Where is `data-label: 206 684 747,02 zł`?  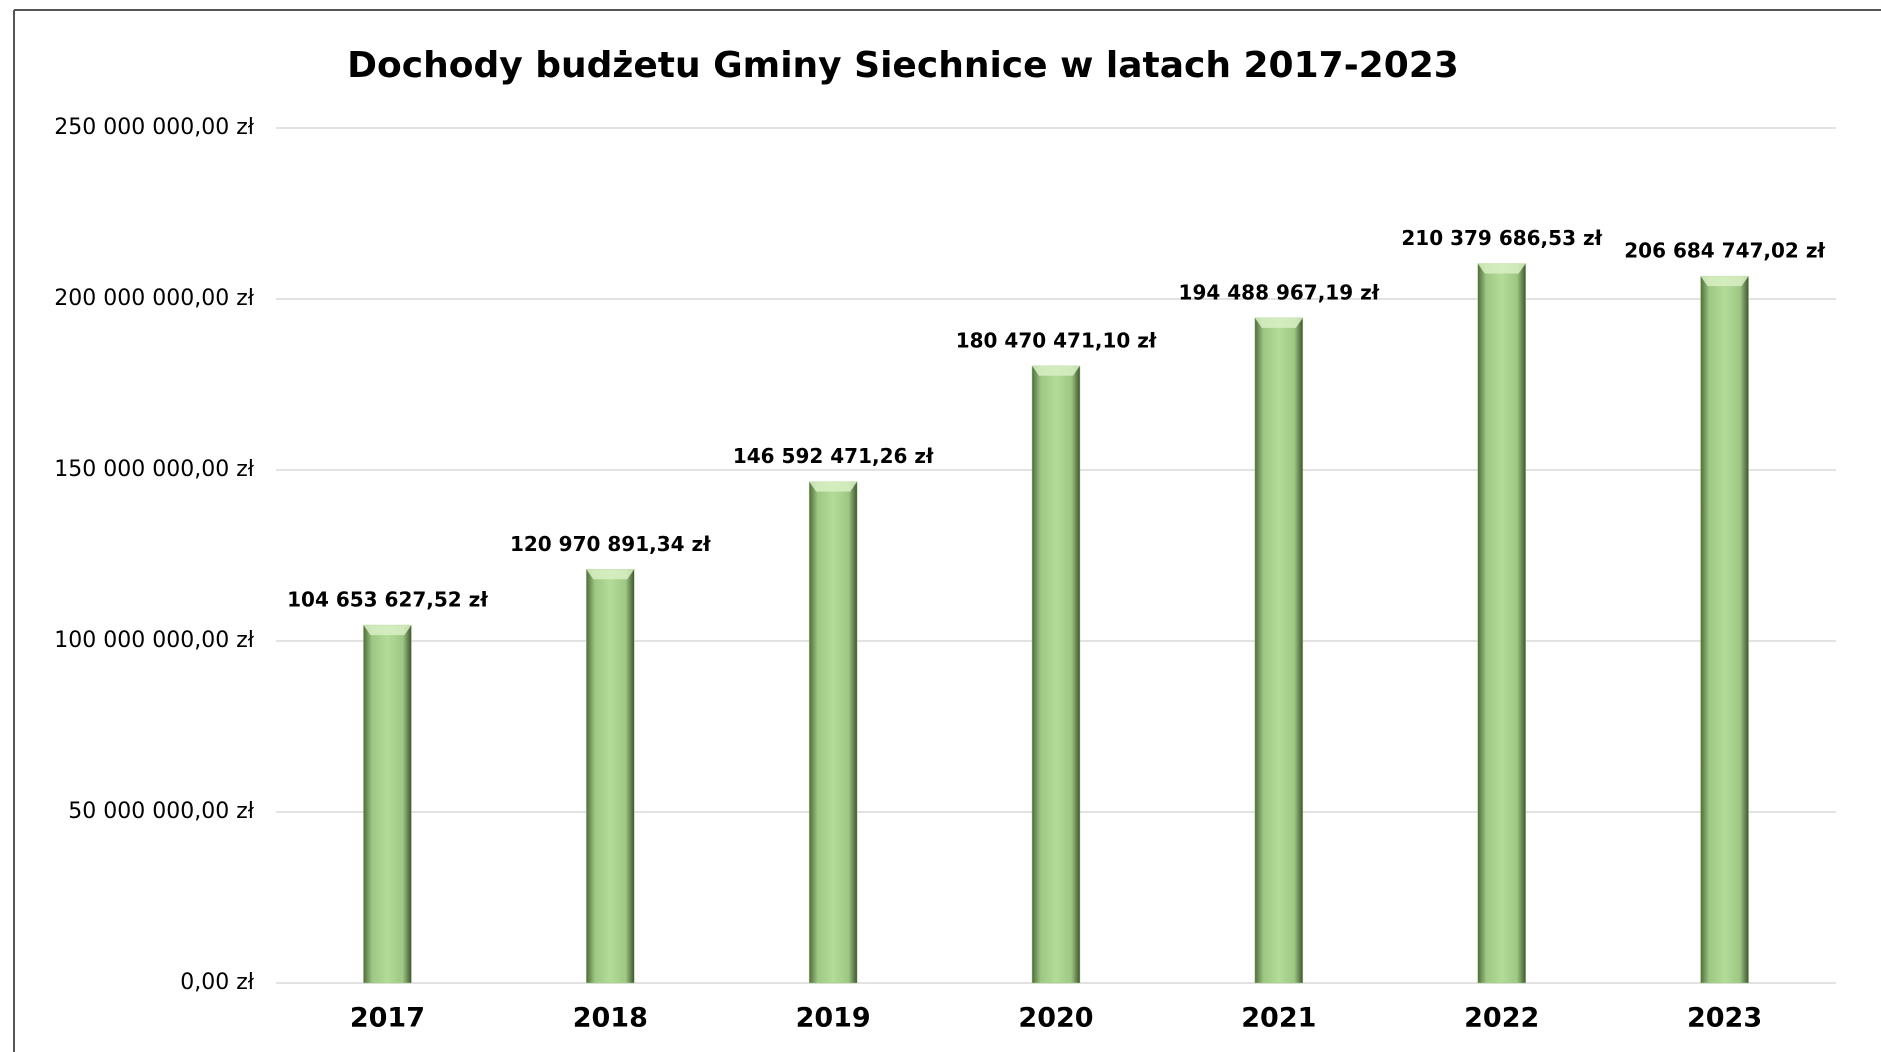 data-label: 206 684 747,02 zł is located at coordinates (1724, 251).